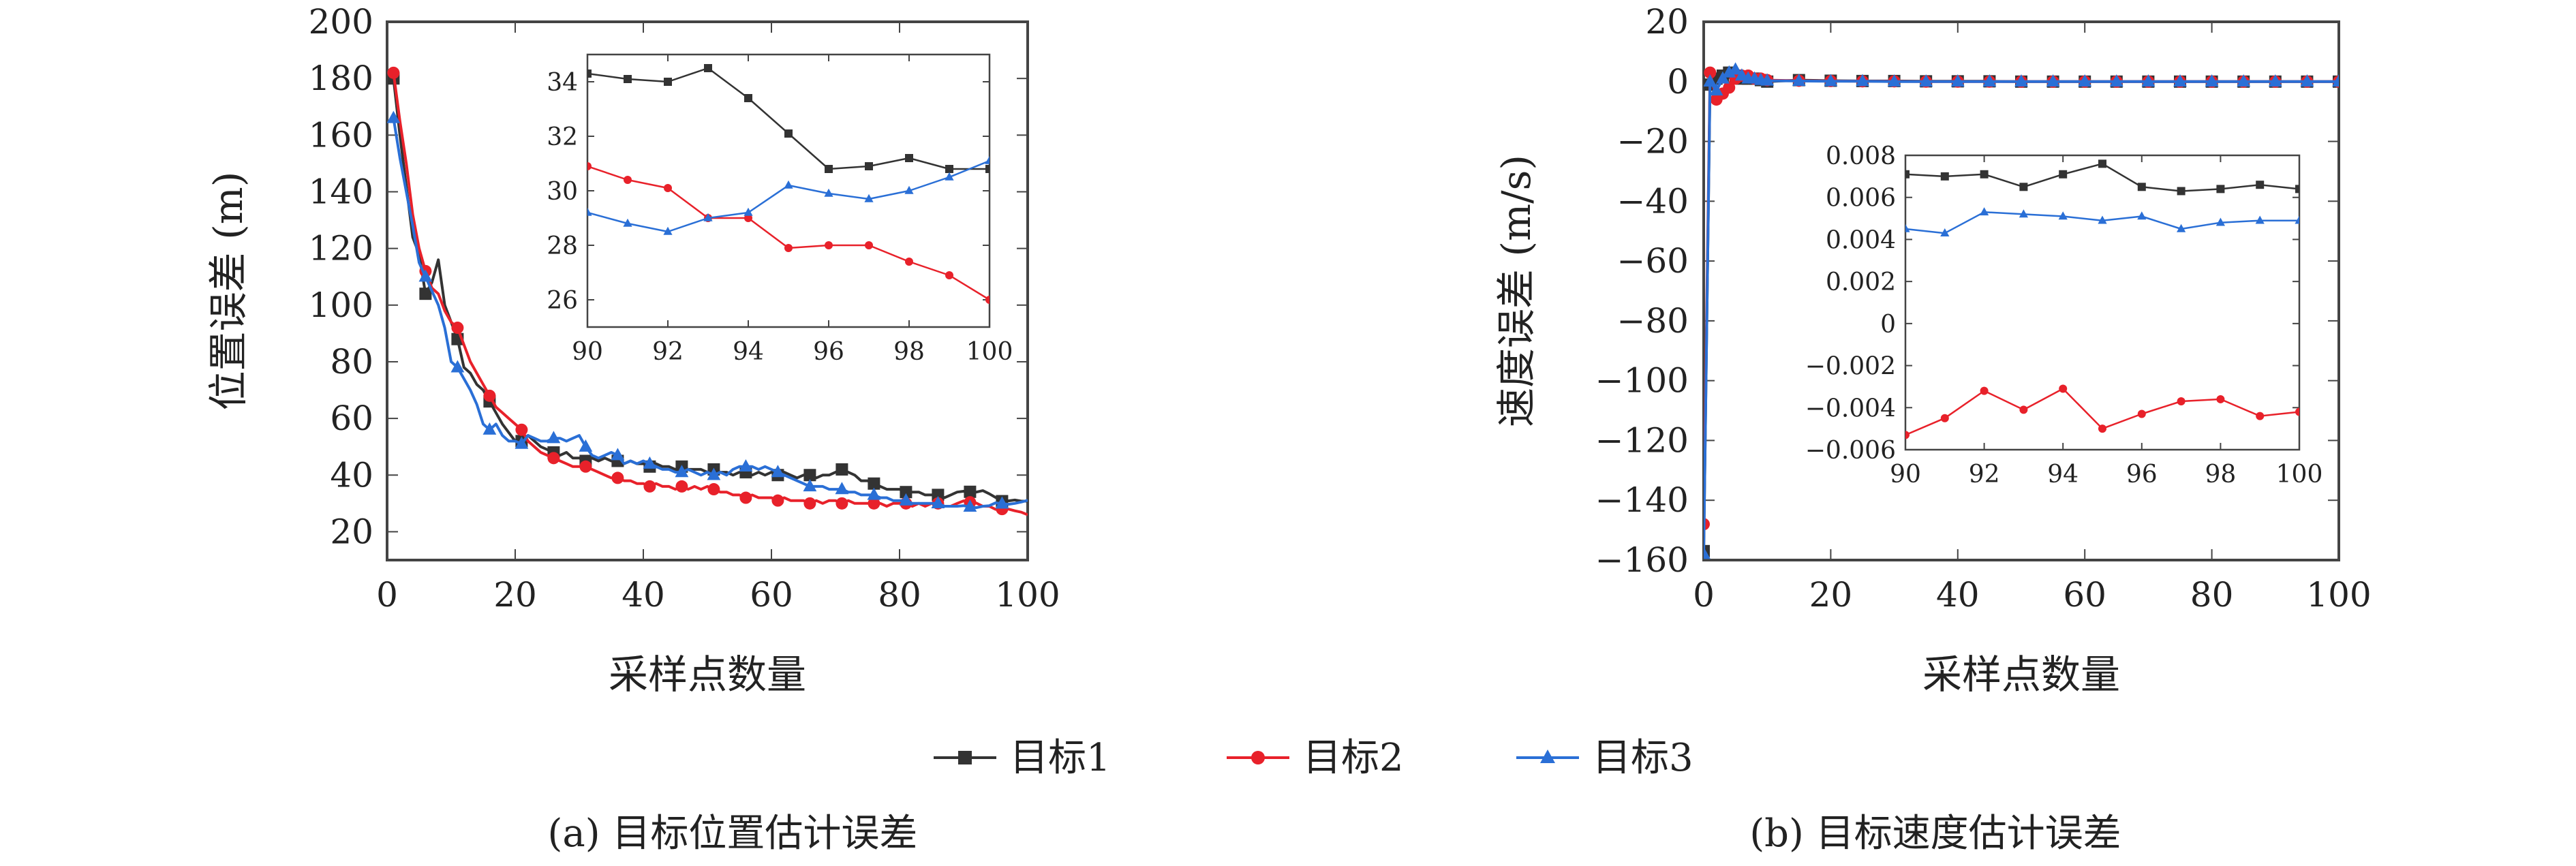  Describe the element at coordinates (562, 137) in the screenshot. I see `a-inset-y-tick-label: 32` at that location.